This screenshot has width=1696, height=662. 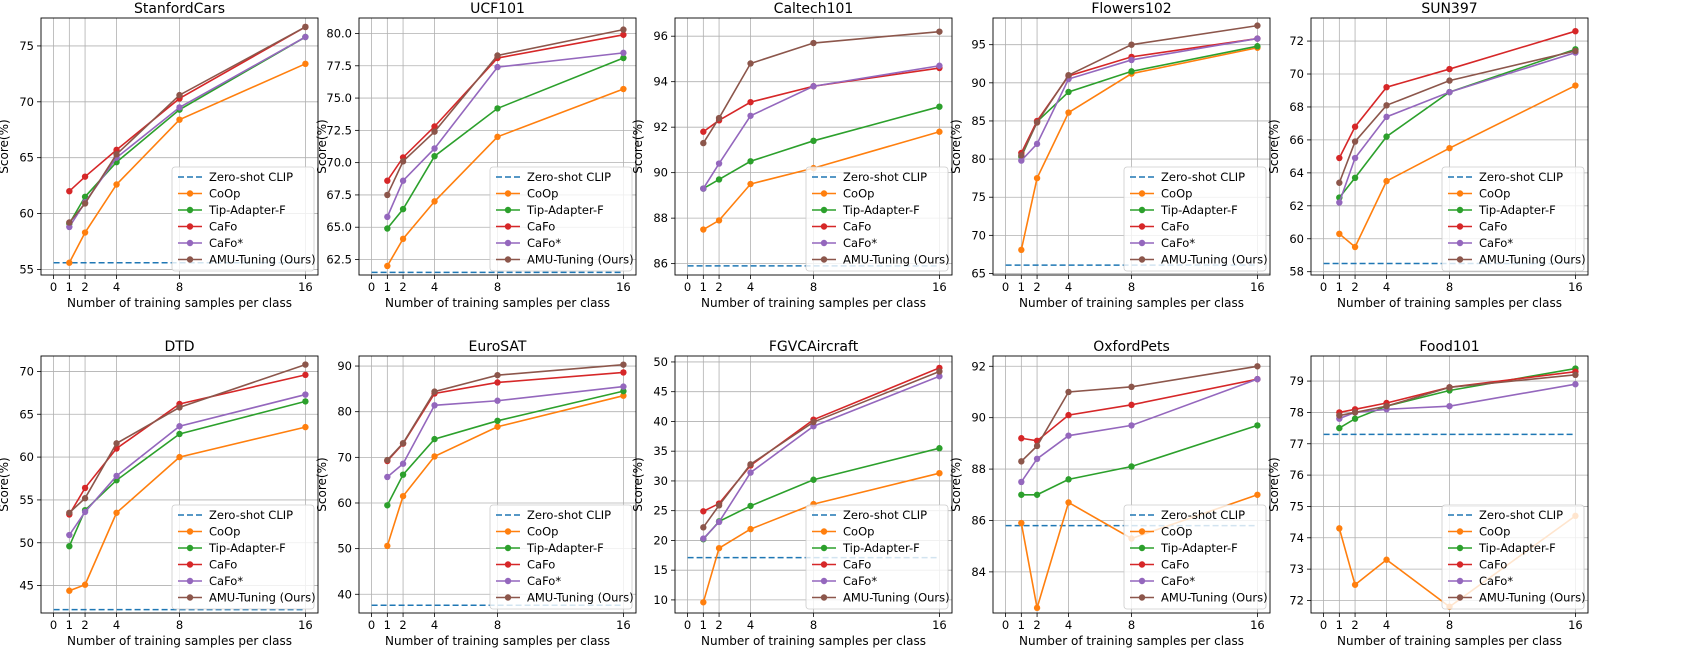 I want to click on chart-3-title: Caltech101, so click(x=814, y=9).